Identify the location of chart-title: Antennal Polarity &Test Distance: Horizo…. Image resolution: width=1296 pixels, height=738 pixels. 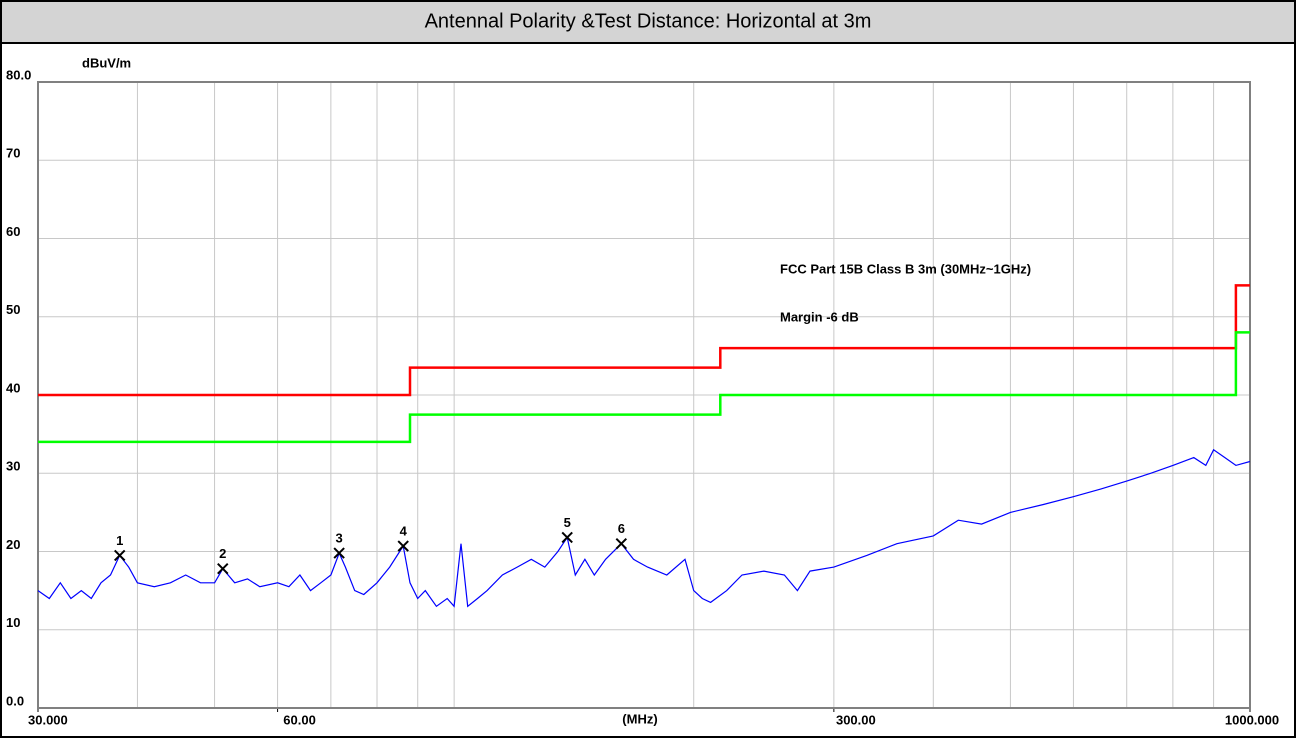
(648, 21).